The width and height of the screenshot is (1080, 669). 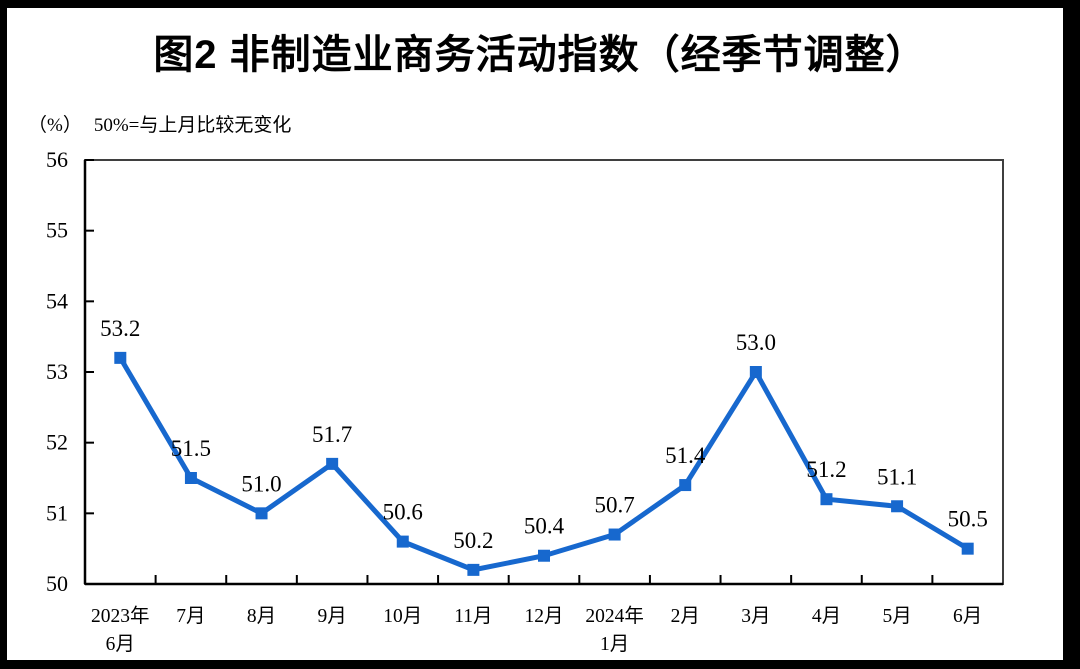 What do you see at coordinates (57, 512) in the screenshot?
I see `y-axis-tick-label: 51` at bounding box center [57, 512].